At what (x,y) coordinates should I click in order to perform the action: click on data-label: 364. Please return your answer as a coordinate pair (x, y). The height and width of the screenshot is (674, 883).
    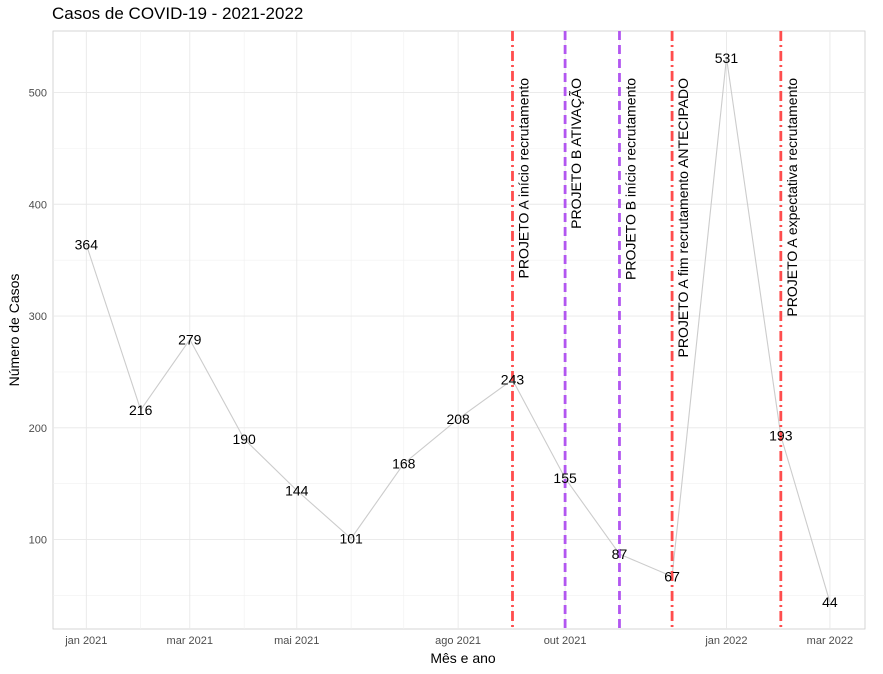
    Looking at the image, I should click on (87, 244).